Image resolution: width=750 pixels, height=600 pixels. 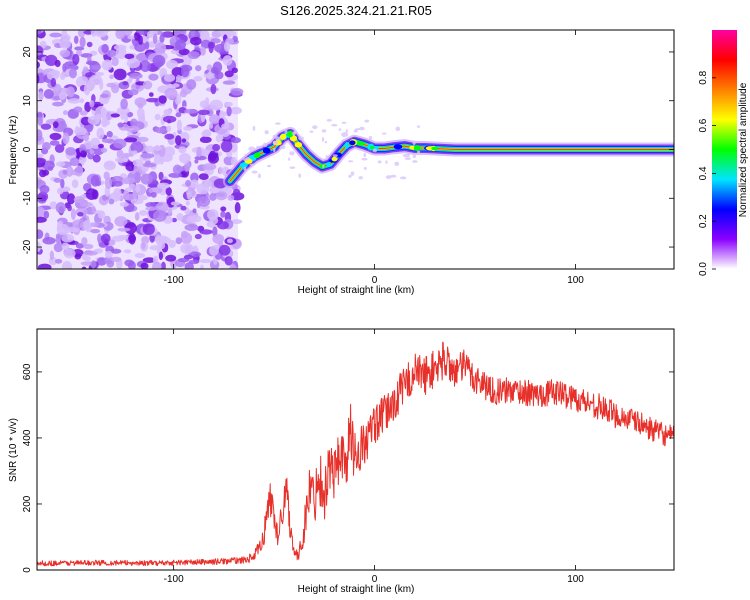 I want to click on spectrogram-noise-region, so click(x=141, y=149).